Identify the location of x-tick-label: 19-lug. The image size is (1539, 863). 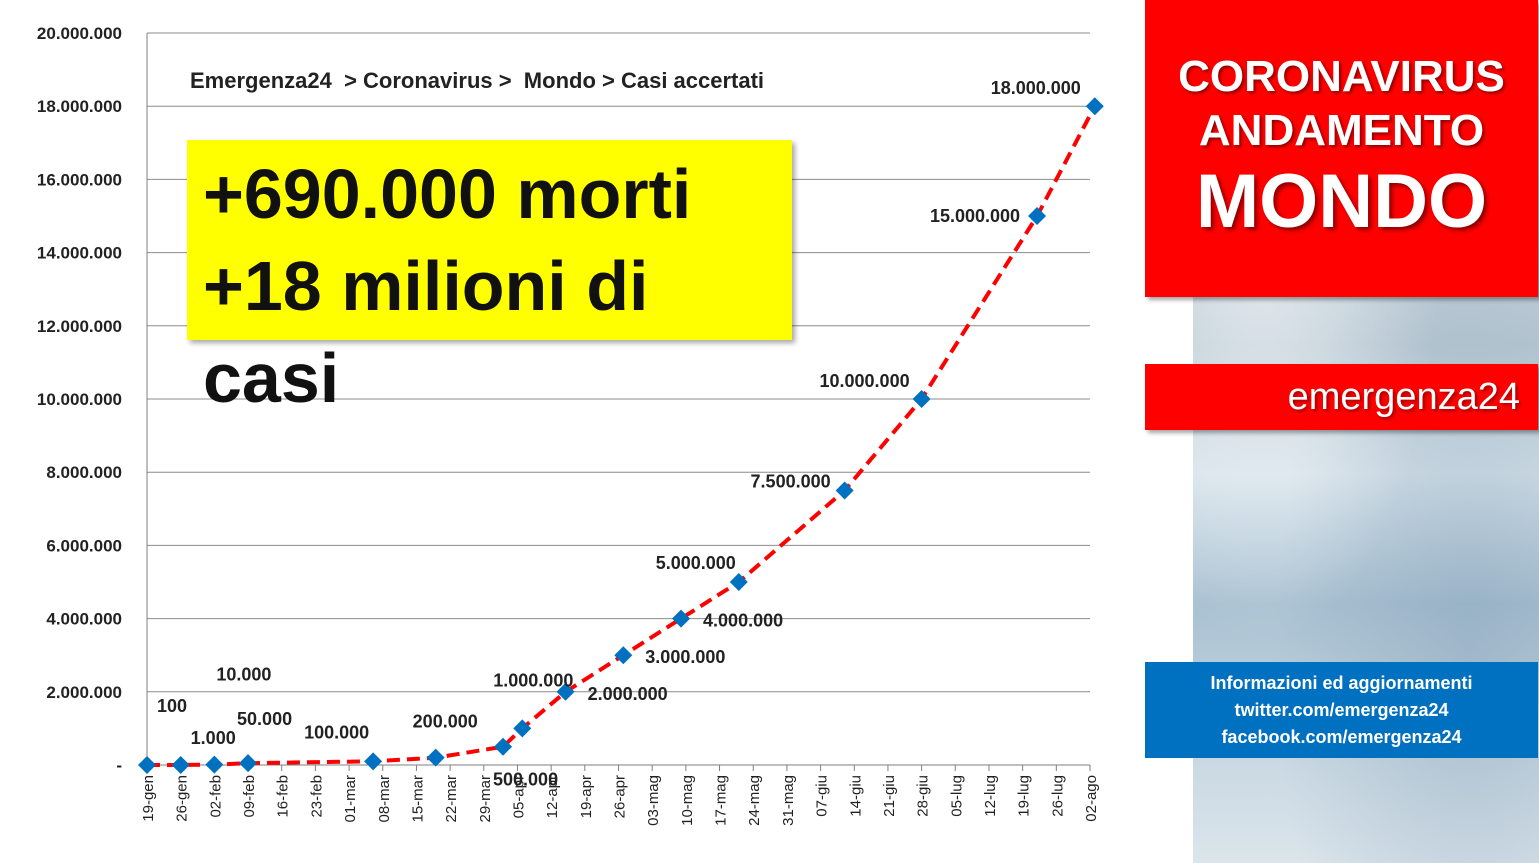
(1024, 796).